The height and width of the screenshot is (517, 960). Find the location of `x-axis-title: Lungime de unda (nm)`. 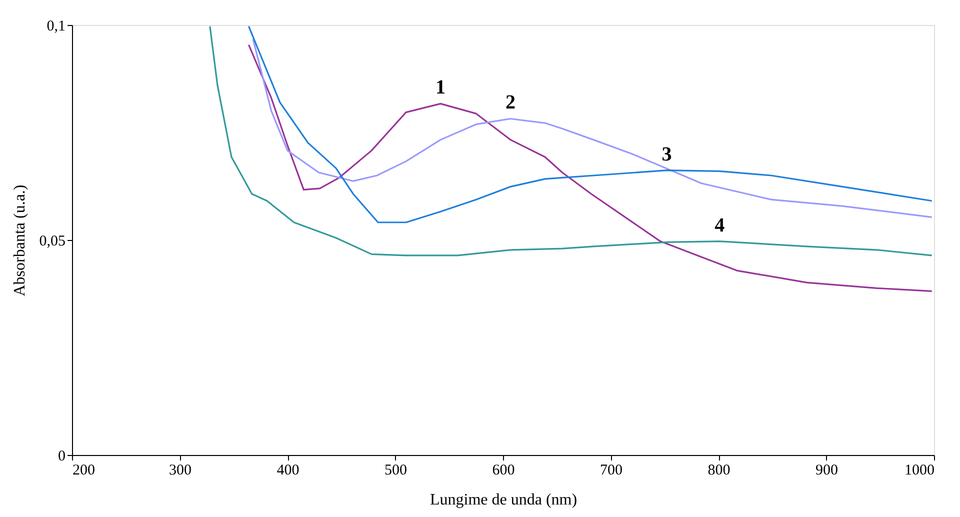

x-axis-title: Lungime de unda (nm) is located at coordinates (504, 500).